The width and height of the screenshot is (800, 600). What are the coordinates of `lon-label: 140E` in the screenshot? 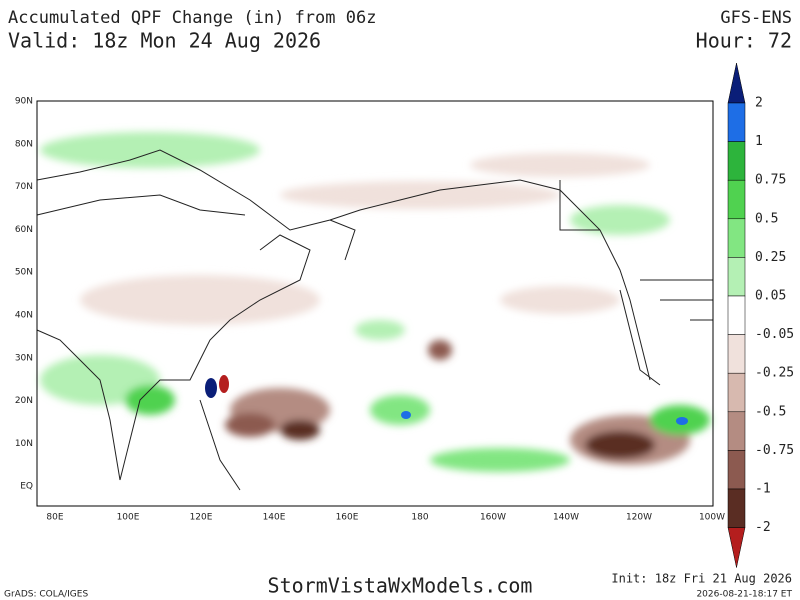 It's located at (274, 518).